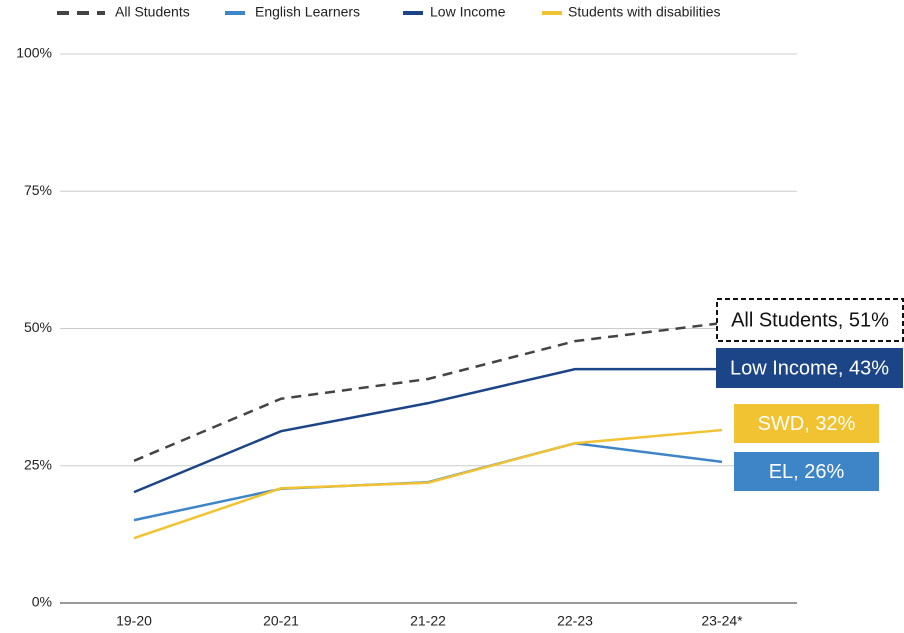 Image resolution: width=904 pixels, height=633 pixels. I want to click on end-label: EL, 26%, so click(807, 472).